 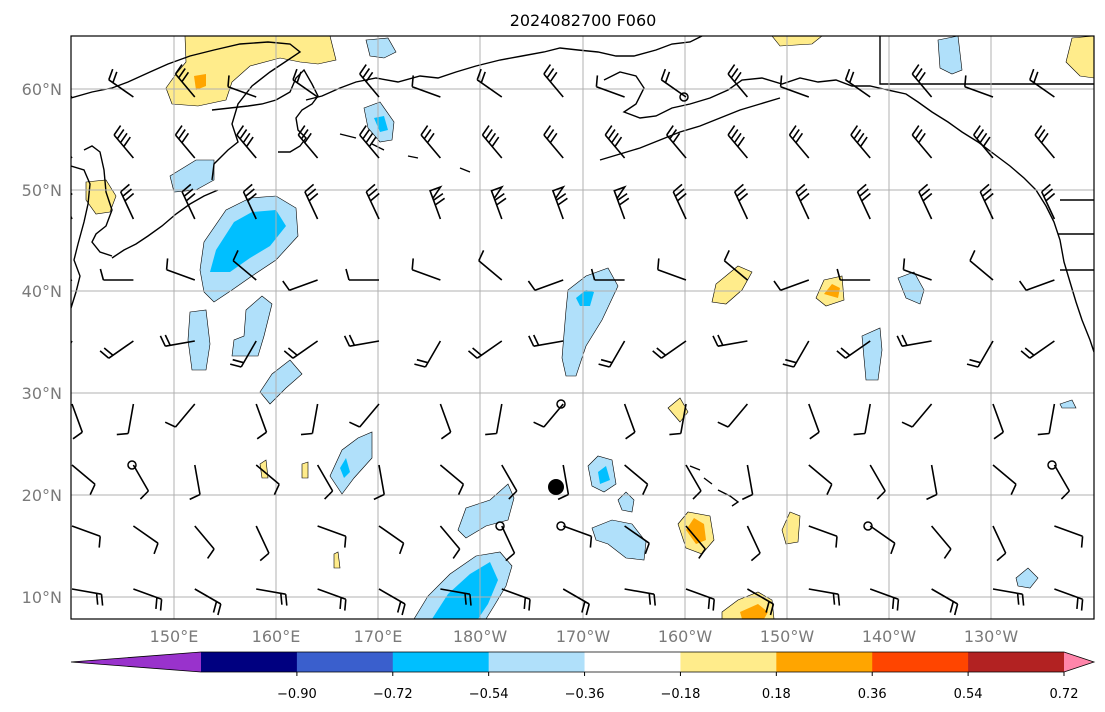 What do you see at coordinates (174, 636) in the screenshot?
I see `lon-label: 150°E` at bounding box center [174, 636].